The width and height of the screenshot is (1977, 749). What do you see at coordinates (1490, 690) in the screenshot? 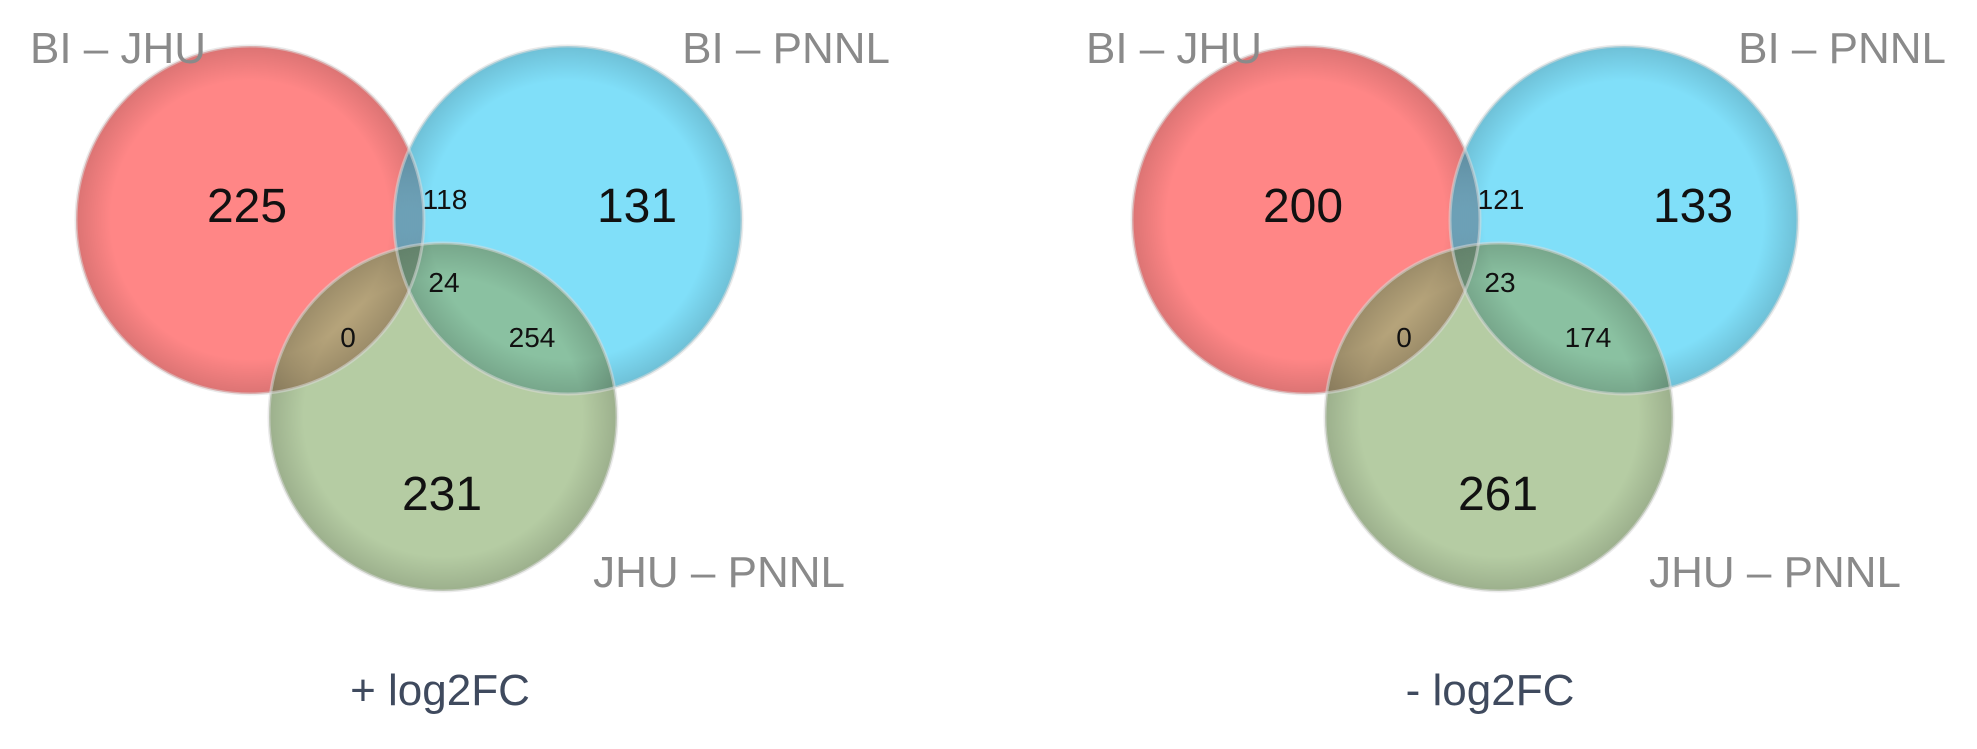
I see `venn-caption: - log2FC` at bounding box center [1490, 690].